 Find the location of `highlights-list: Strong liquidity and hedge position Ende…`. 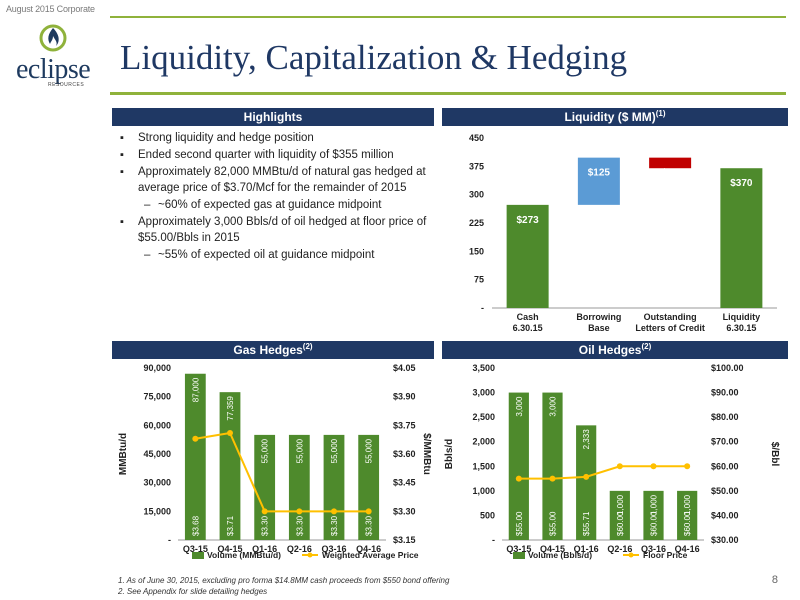

highlights-list: Strong liquidity and hedge position Ende… is located at coordinates (278, 197).